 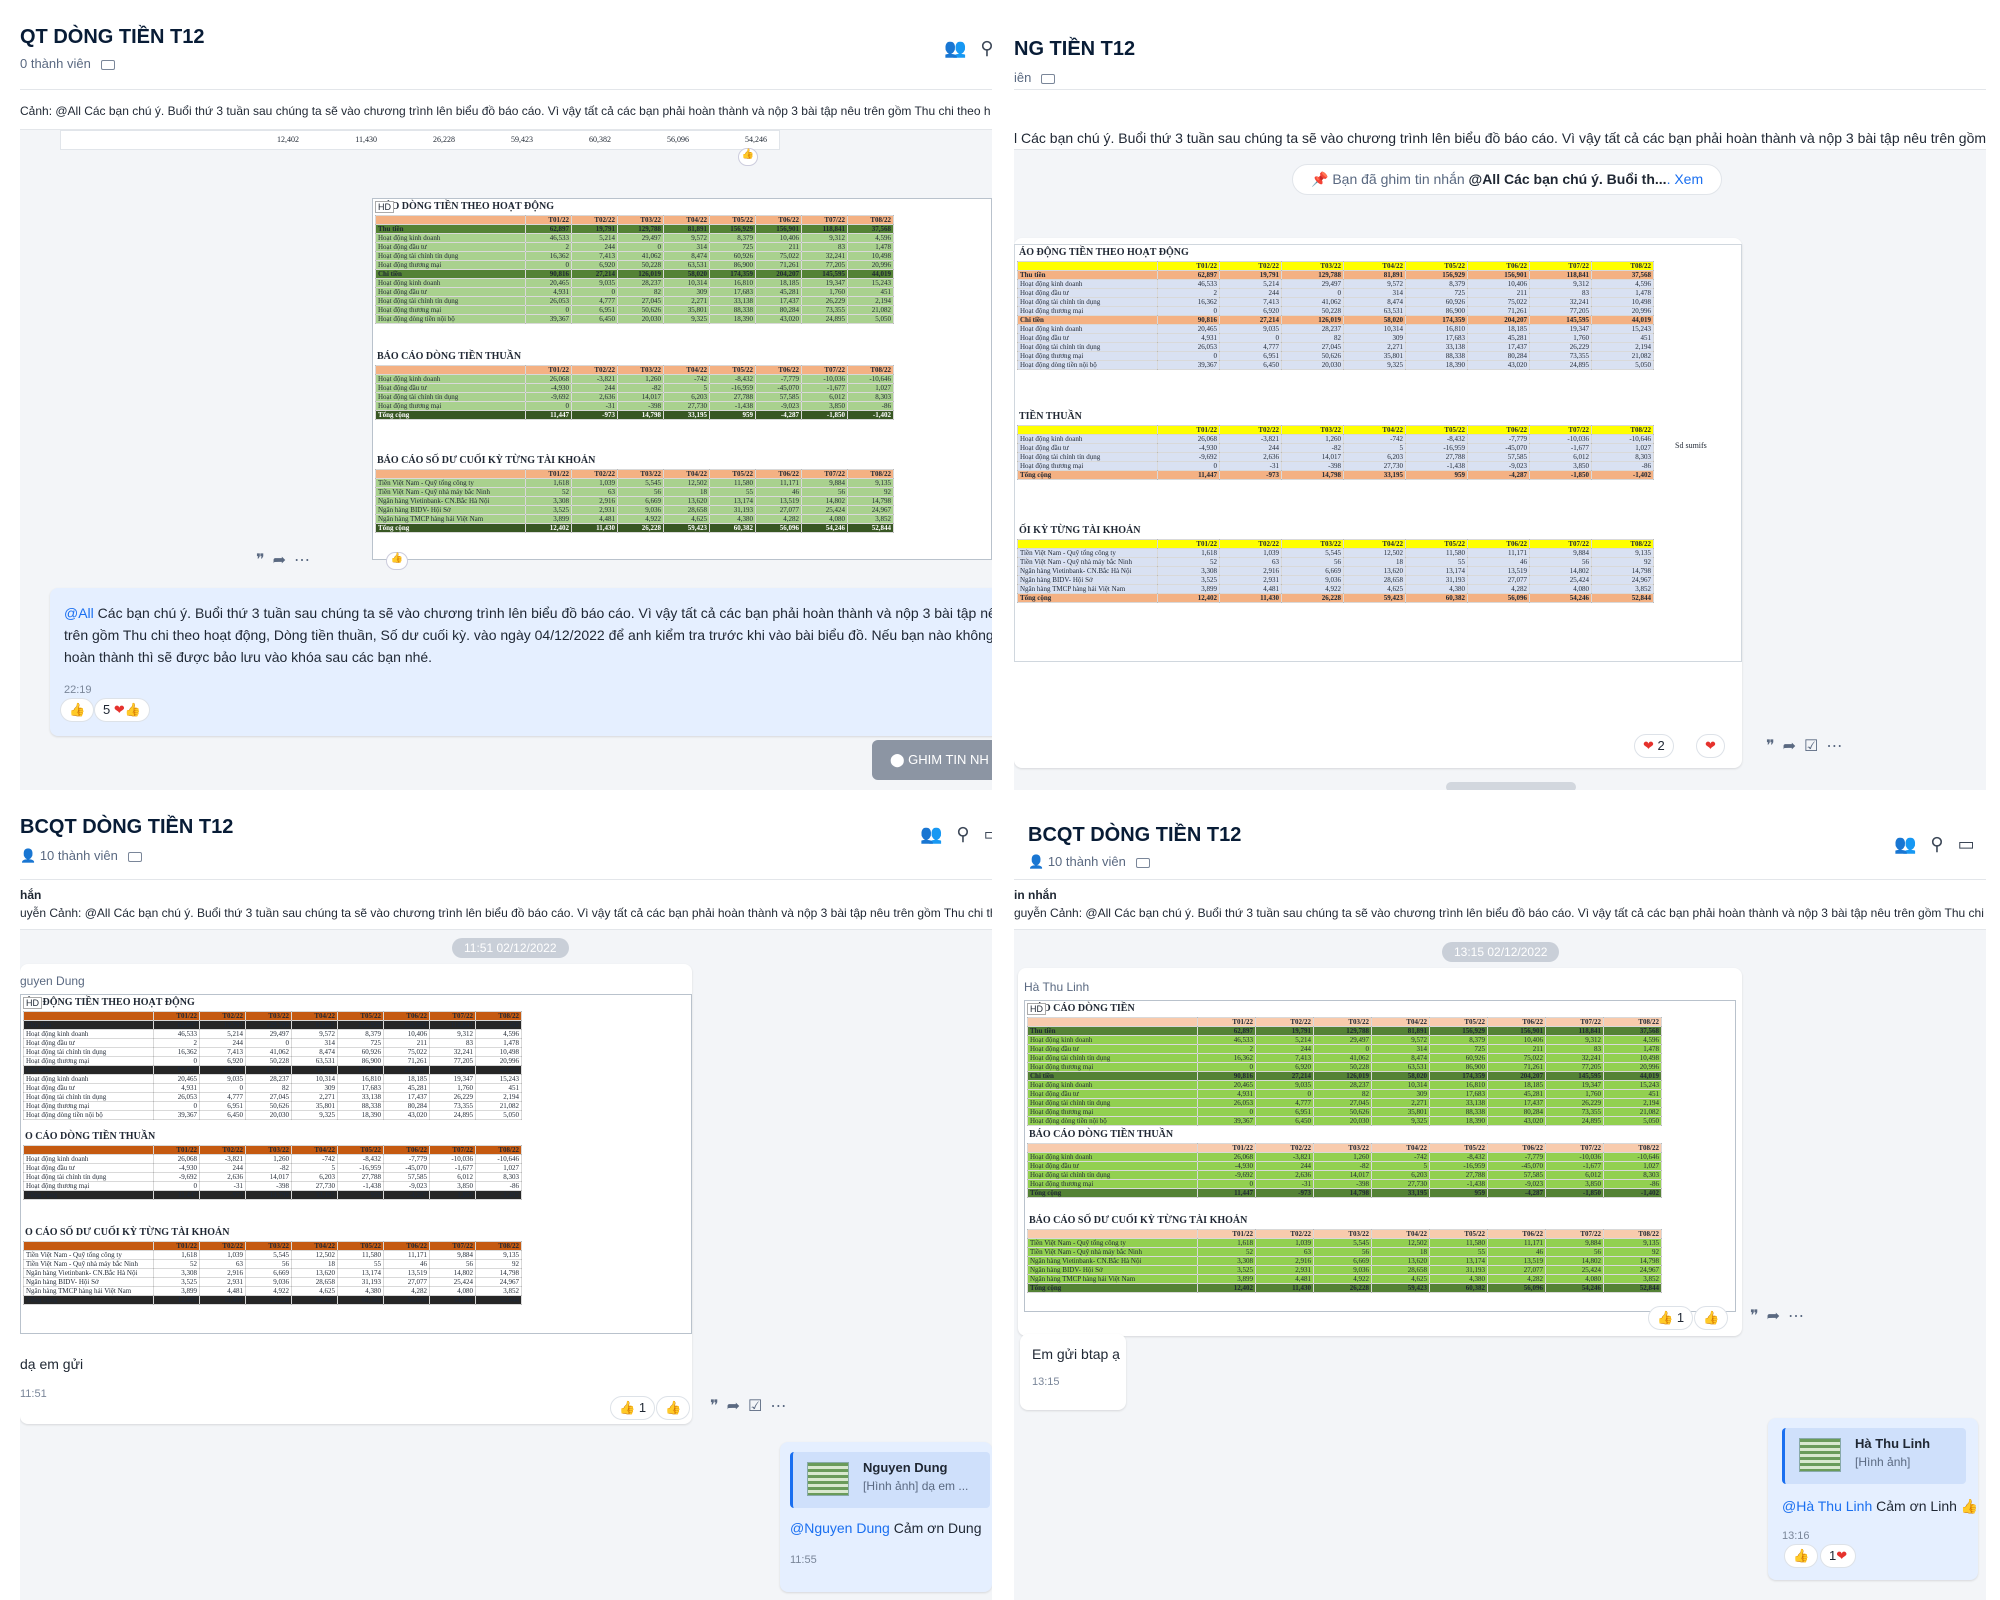 What do you see at coordinates (1511, 786) in the screenshot?
I see `scroll-indicator` at bounding box center [1511, 786].